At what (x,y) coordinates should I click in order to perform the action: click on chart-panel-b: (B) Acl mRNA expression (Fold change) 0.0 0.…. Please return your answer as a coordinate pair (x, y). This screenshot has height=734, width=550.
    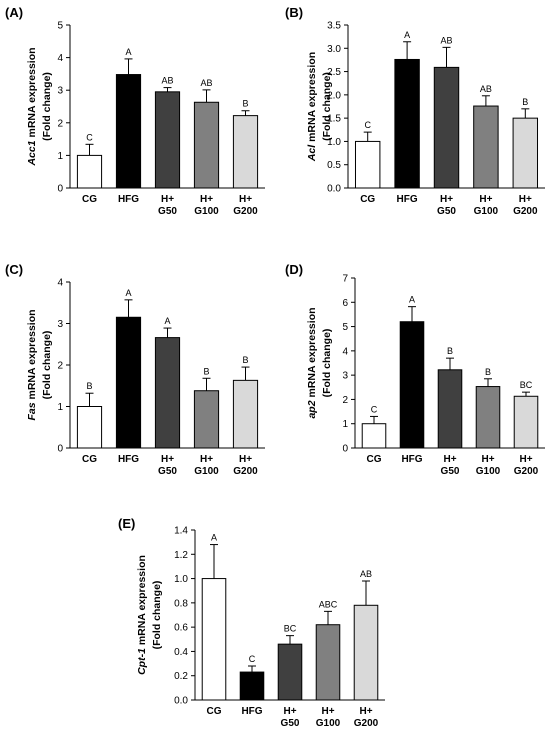
    Looking at the image, I should click on (415, 111).